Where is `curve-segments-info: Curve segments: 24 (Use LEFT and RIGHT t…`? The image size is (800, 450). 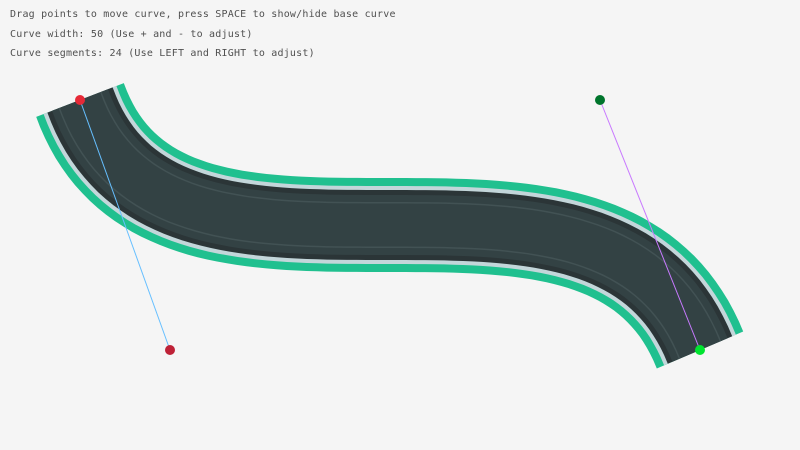
curve-segments-info: Curve segments: 24 (Use LEFT and RIGHT t… is located at coordinates (162, 53).